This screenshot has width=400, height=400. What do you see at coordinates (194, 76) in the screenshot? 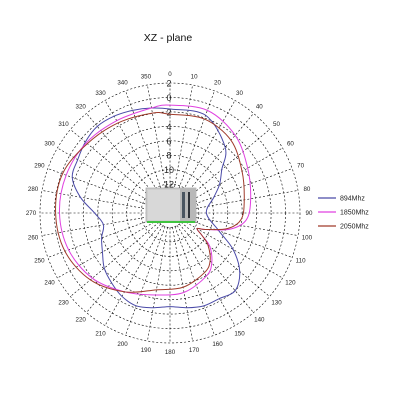
I see `angle-tick-label: 10` at bounding box center [194, 76].